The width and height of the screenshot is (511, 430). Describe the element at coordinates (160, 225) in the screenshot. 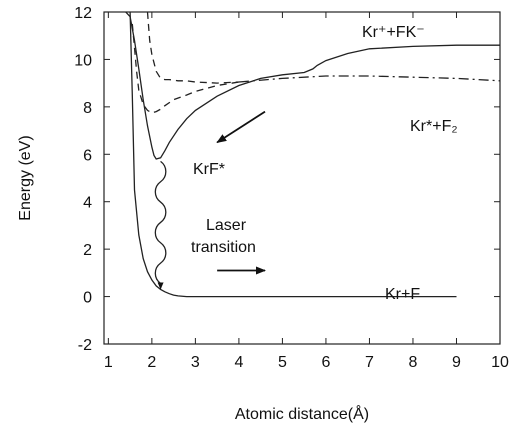

I see `laser-transition-wavy-arrow` at that location.